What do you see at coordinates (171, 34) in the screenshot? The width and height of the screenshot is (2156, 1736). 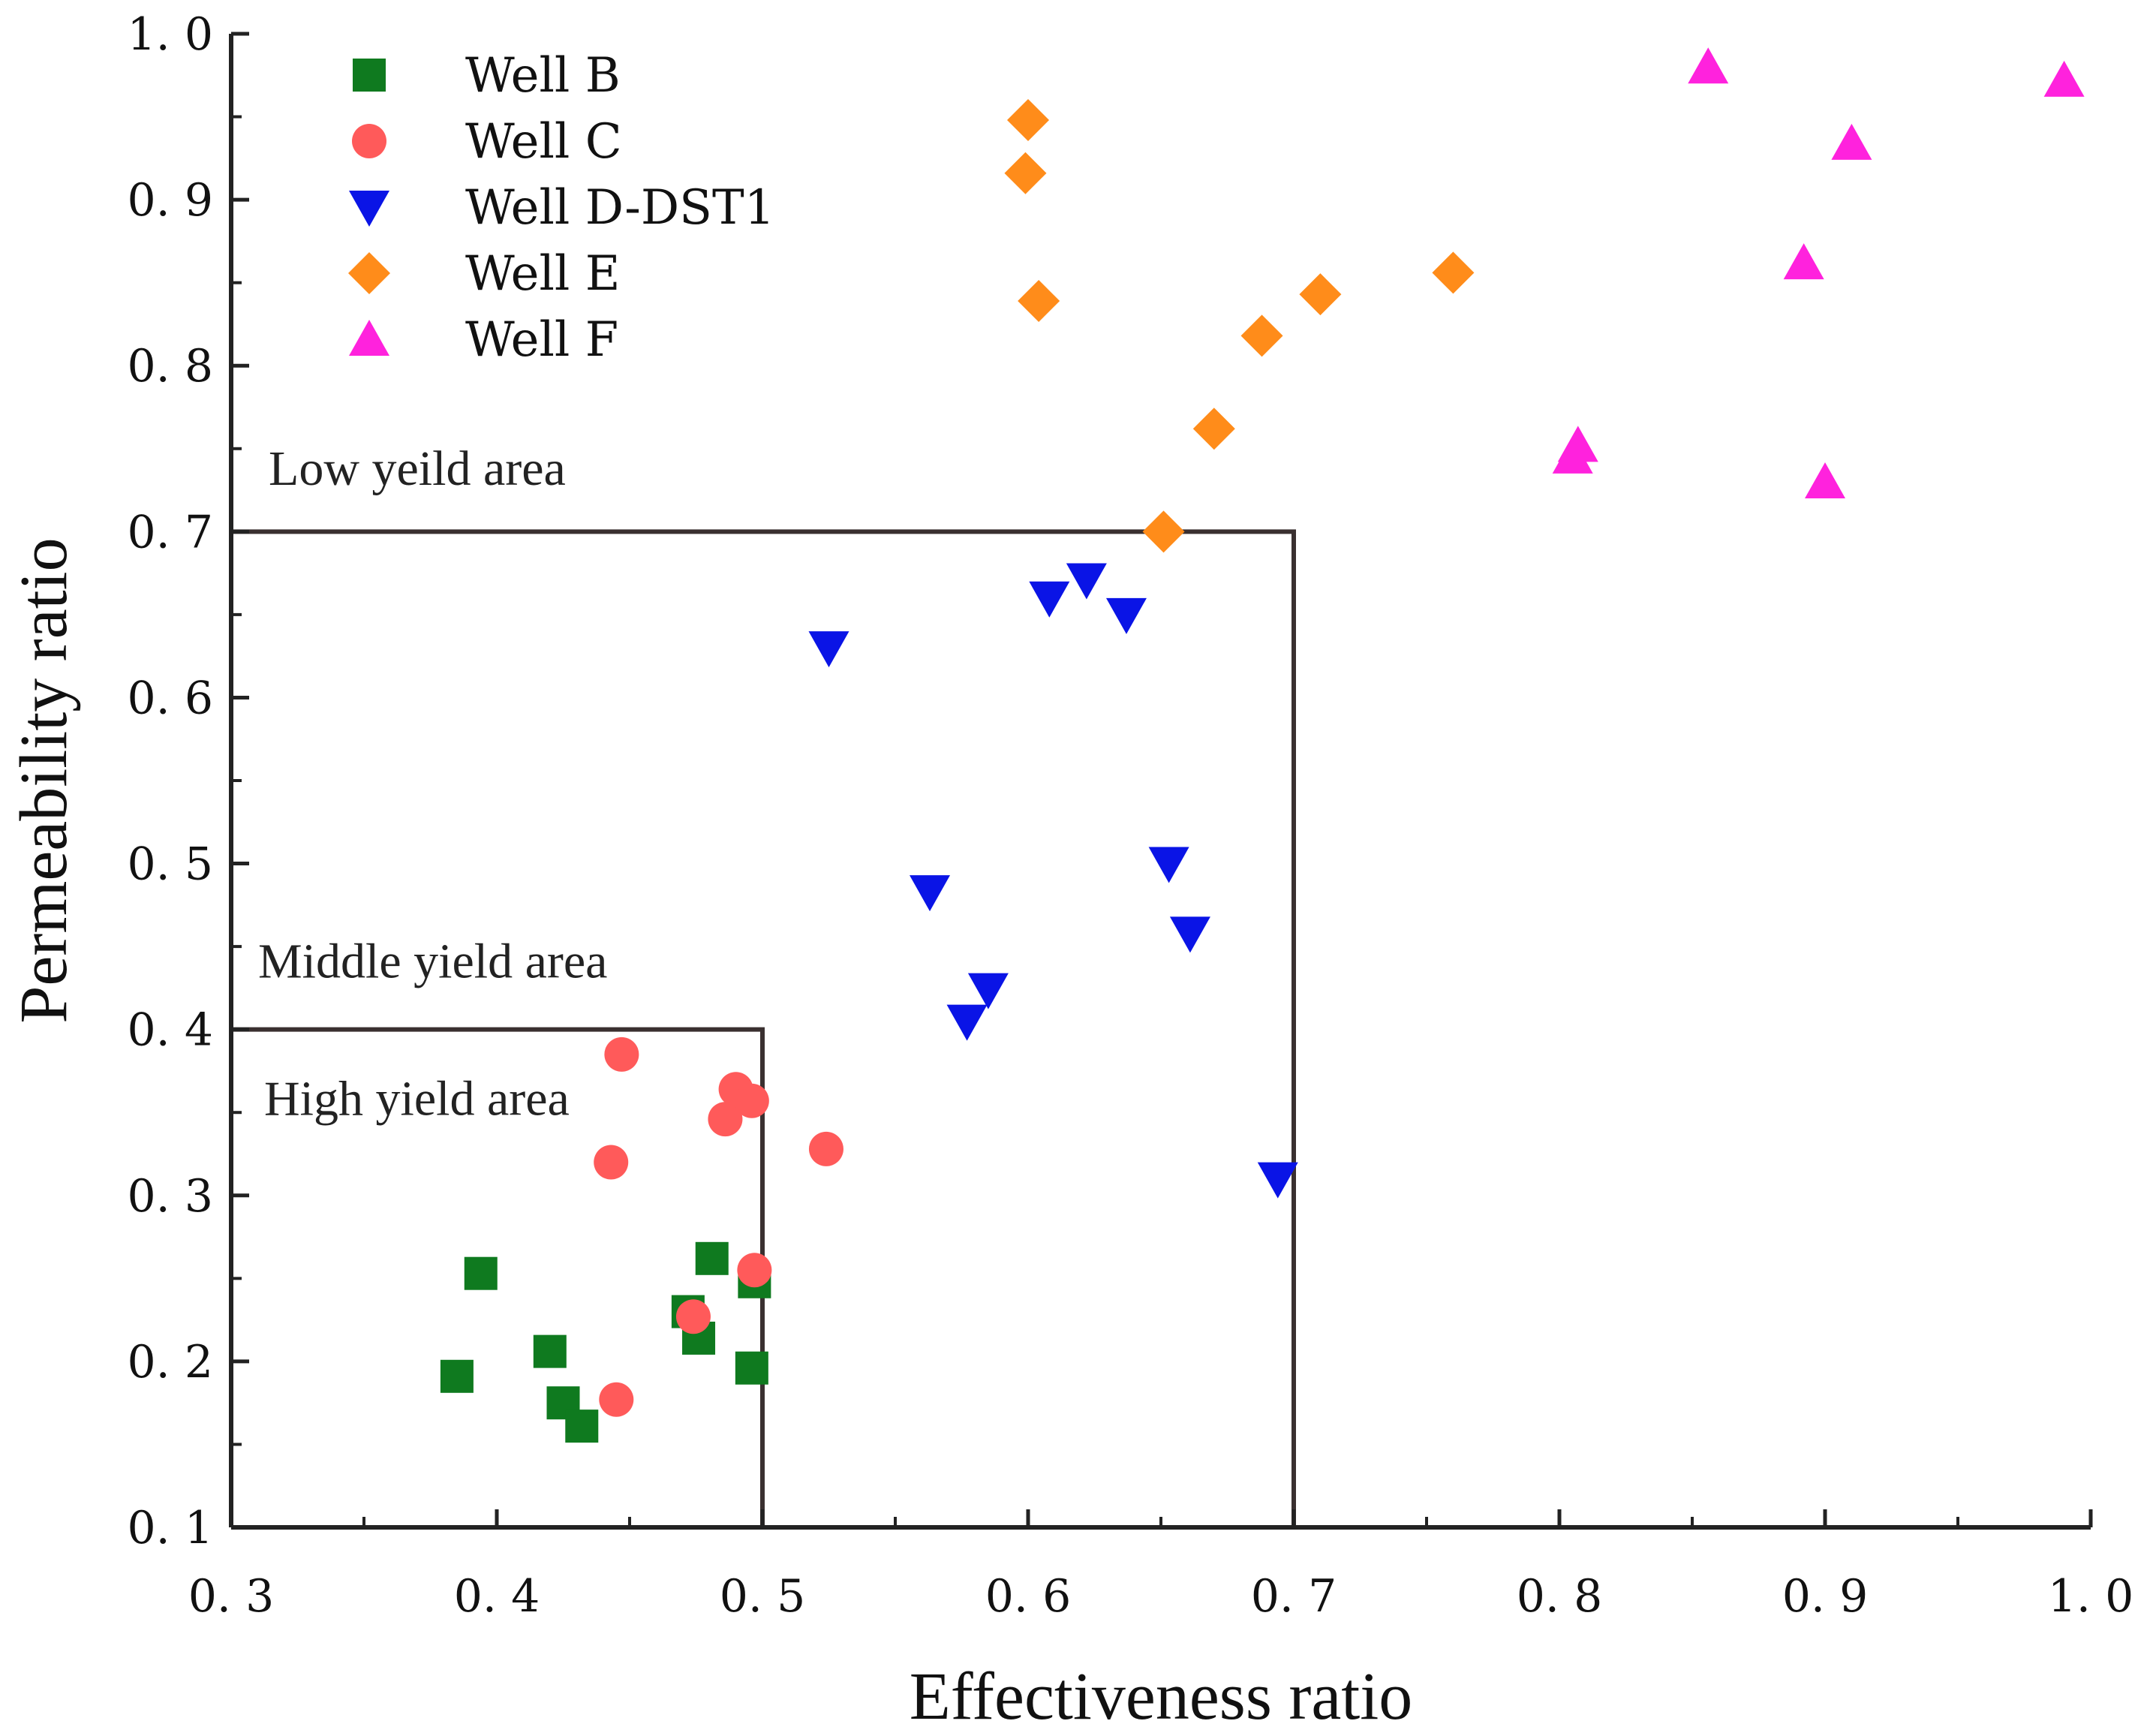 I see `y-tick-label: 1. 0` at bounding box center [171, 34].